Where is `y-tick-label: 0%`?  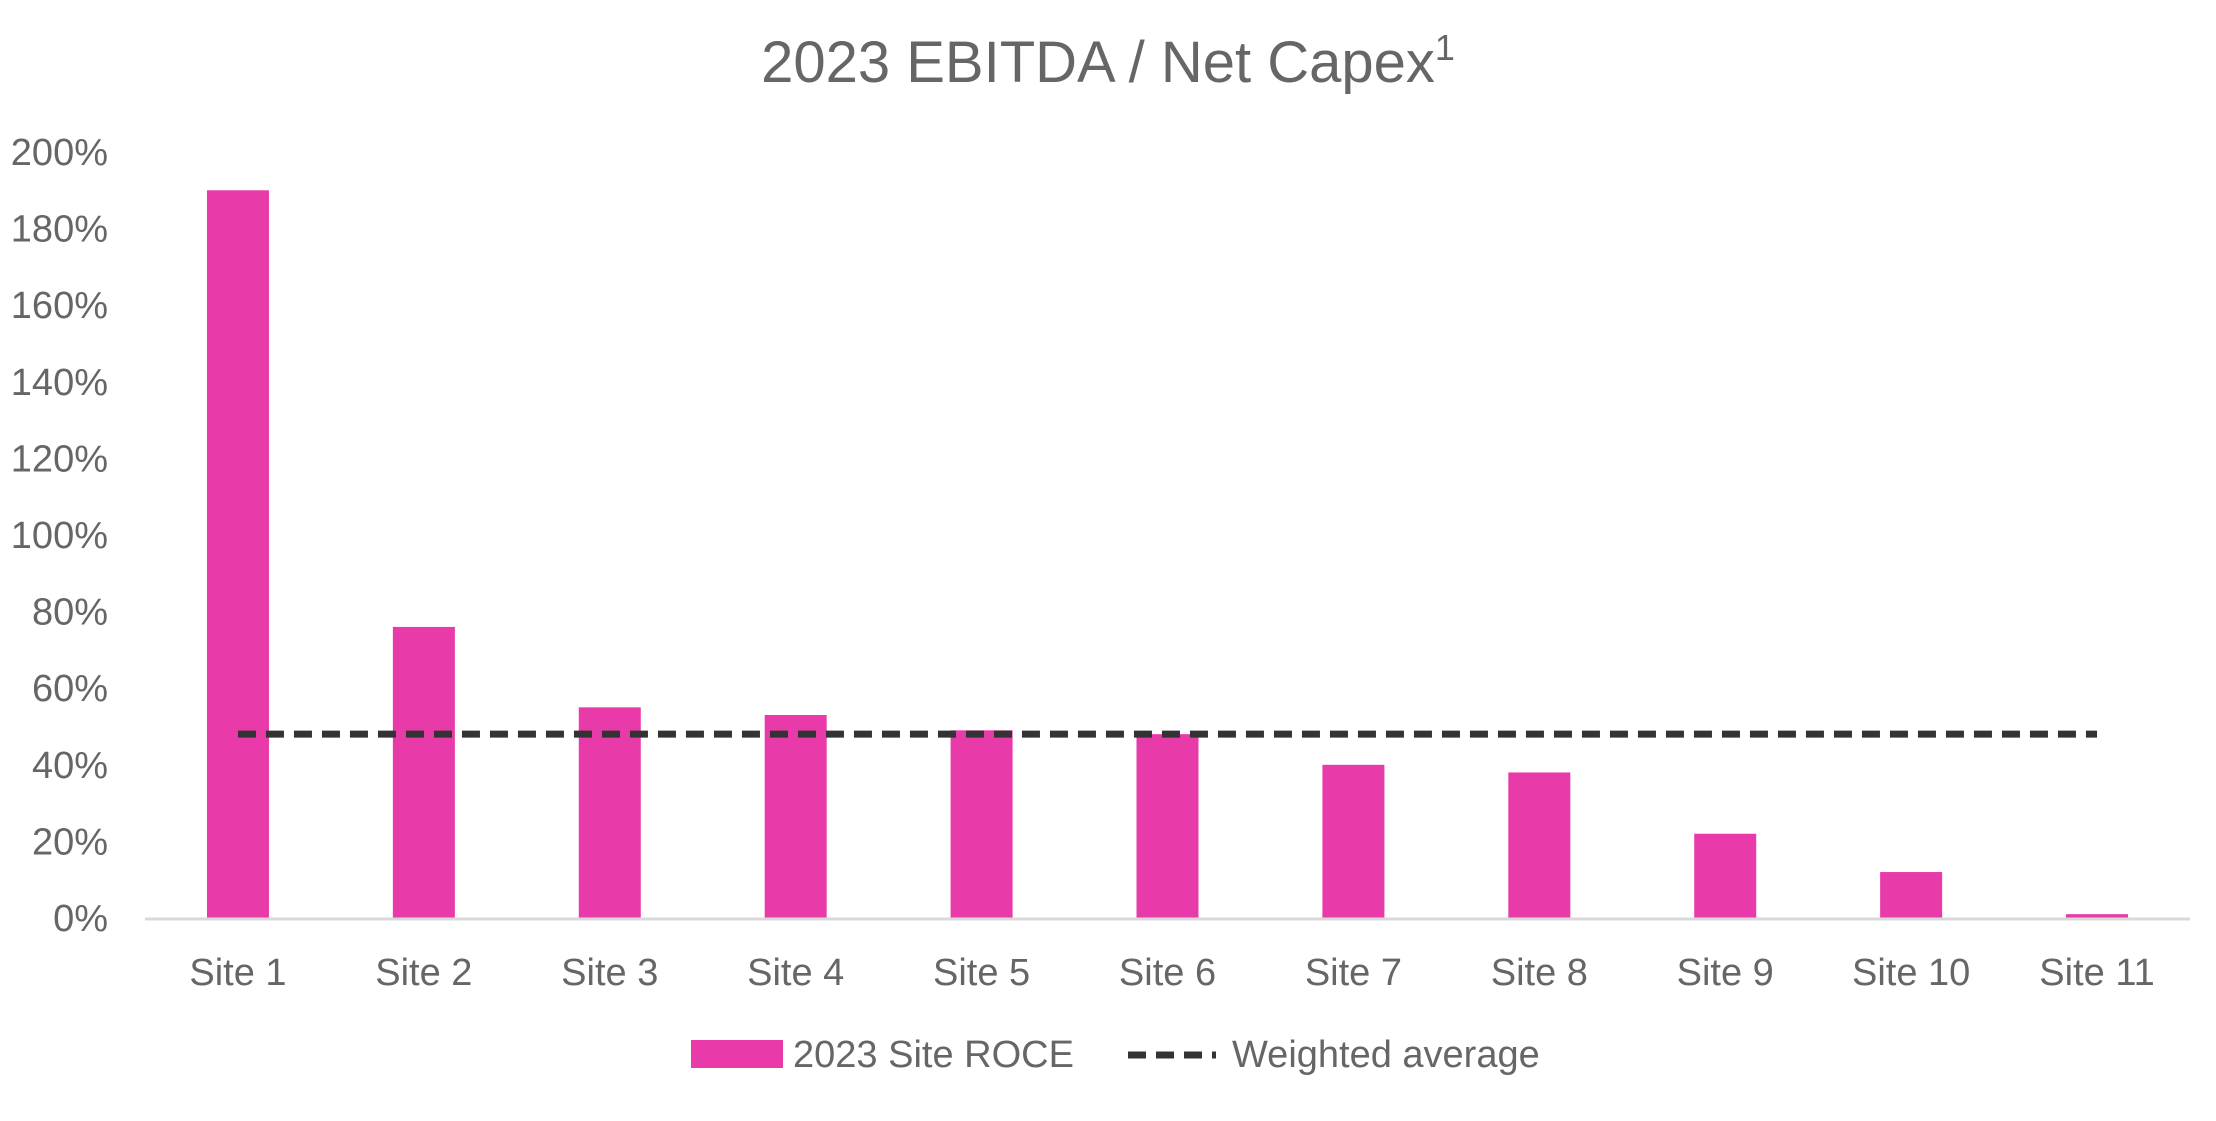
y-tick-label: 0% is located at coordinates (80, 919).